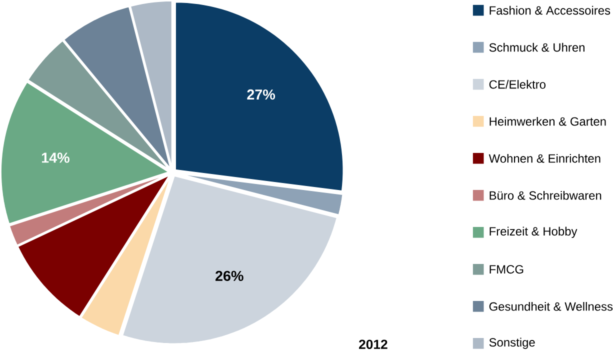 The width and height of the screenshot is (613, 353). Describe the element at coordinates (230, 275) in the screenshot. I see `data-label: 26%` at that location.